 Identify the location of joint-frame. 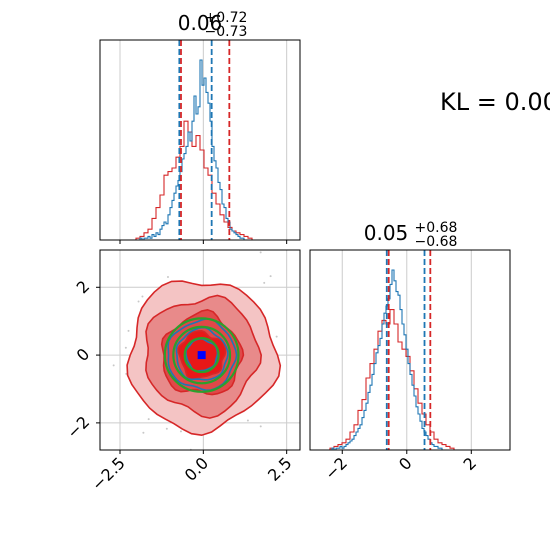
(200, 350).